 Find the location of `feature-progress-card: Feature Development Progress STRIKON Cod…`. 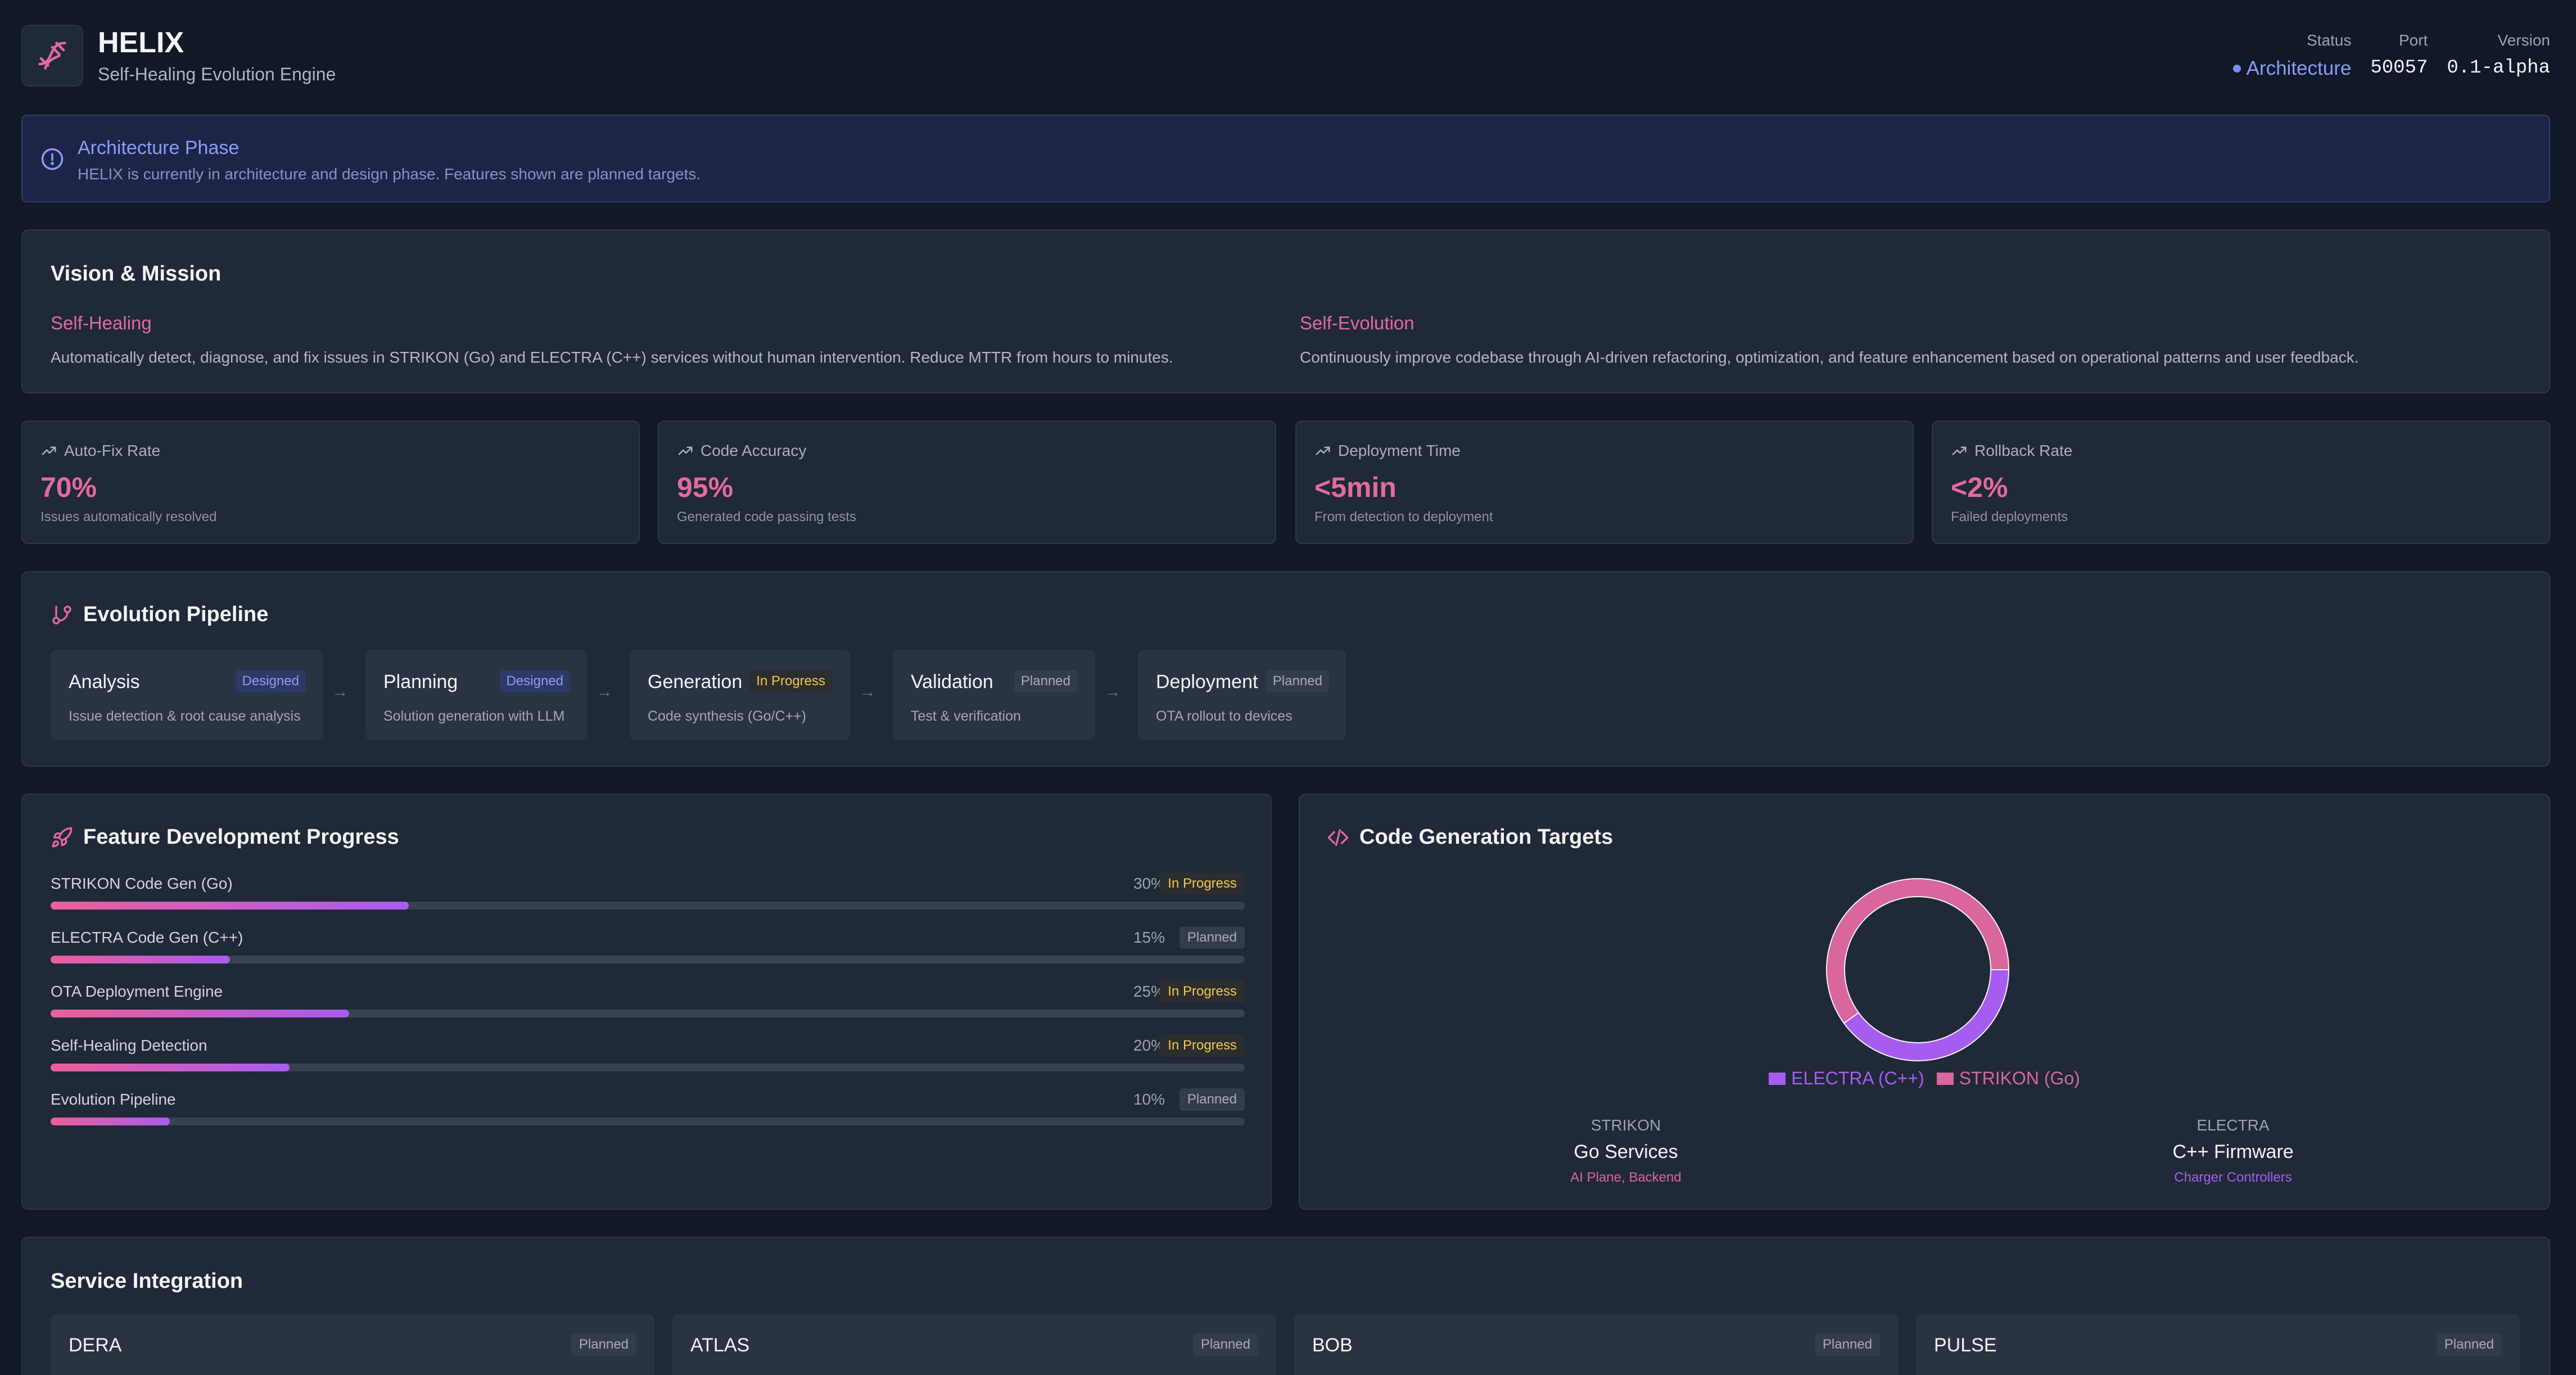

feature-progress-card: Feature Development Progress STRIKON Cod… is located at coordinates (646, 1002).